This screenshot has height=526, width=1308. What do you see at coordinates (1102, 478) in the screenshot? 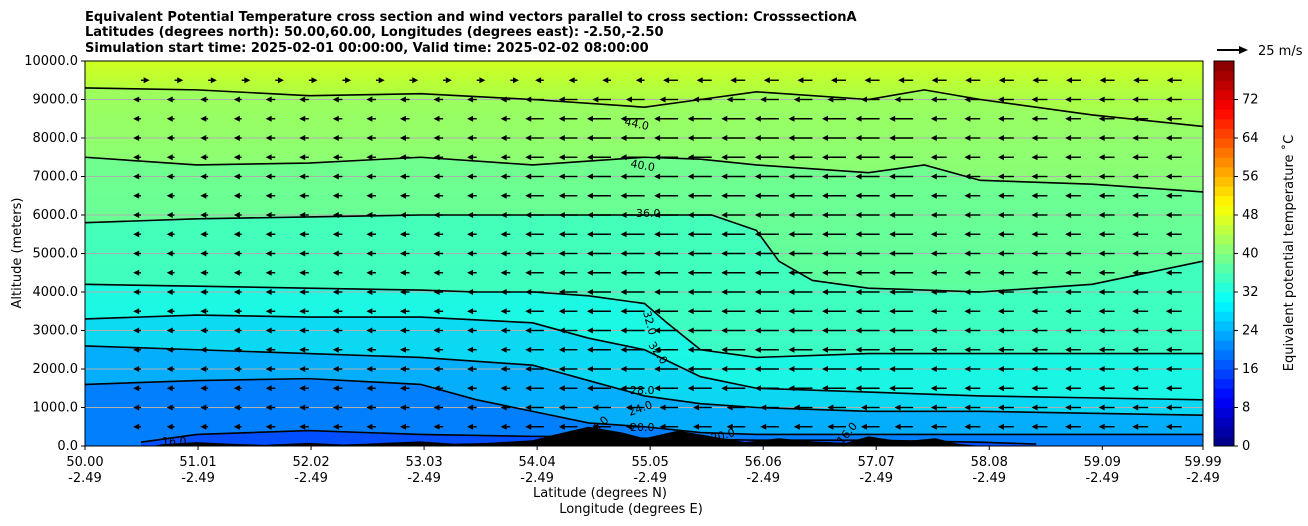
I see `x-tick-label-lon: -2.49` at bounding box center [1102, 478].